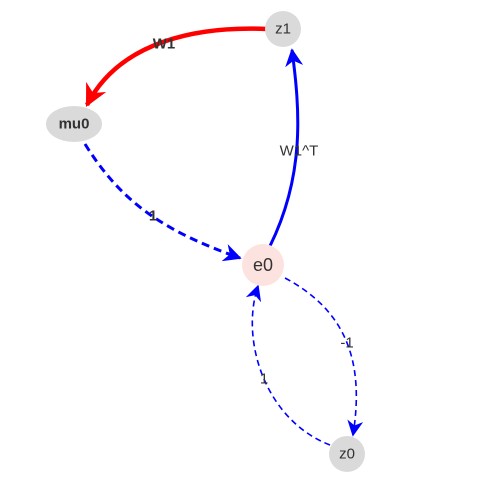 This screenshot has height=500, width=500. What do you see at coordinates (176, 67) in the screenshot?
I see `edge-z1-to-mu0` at bounding box center [176, 67].